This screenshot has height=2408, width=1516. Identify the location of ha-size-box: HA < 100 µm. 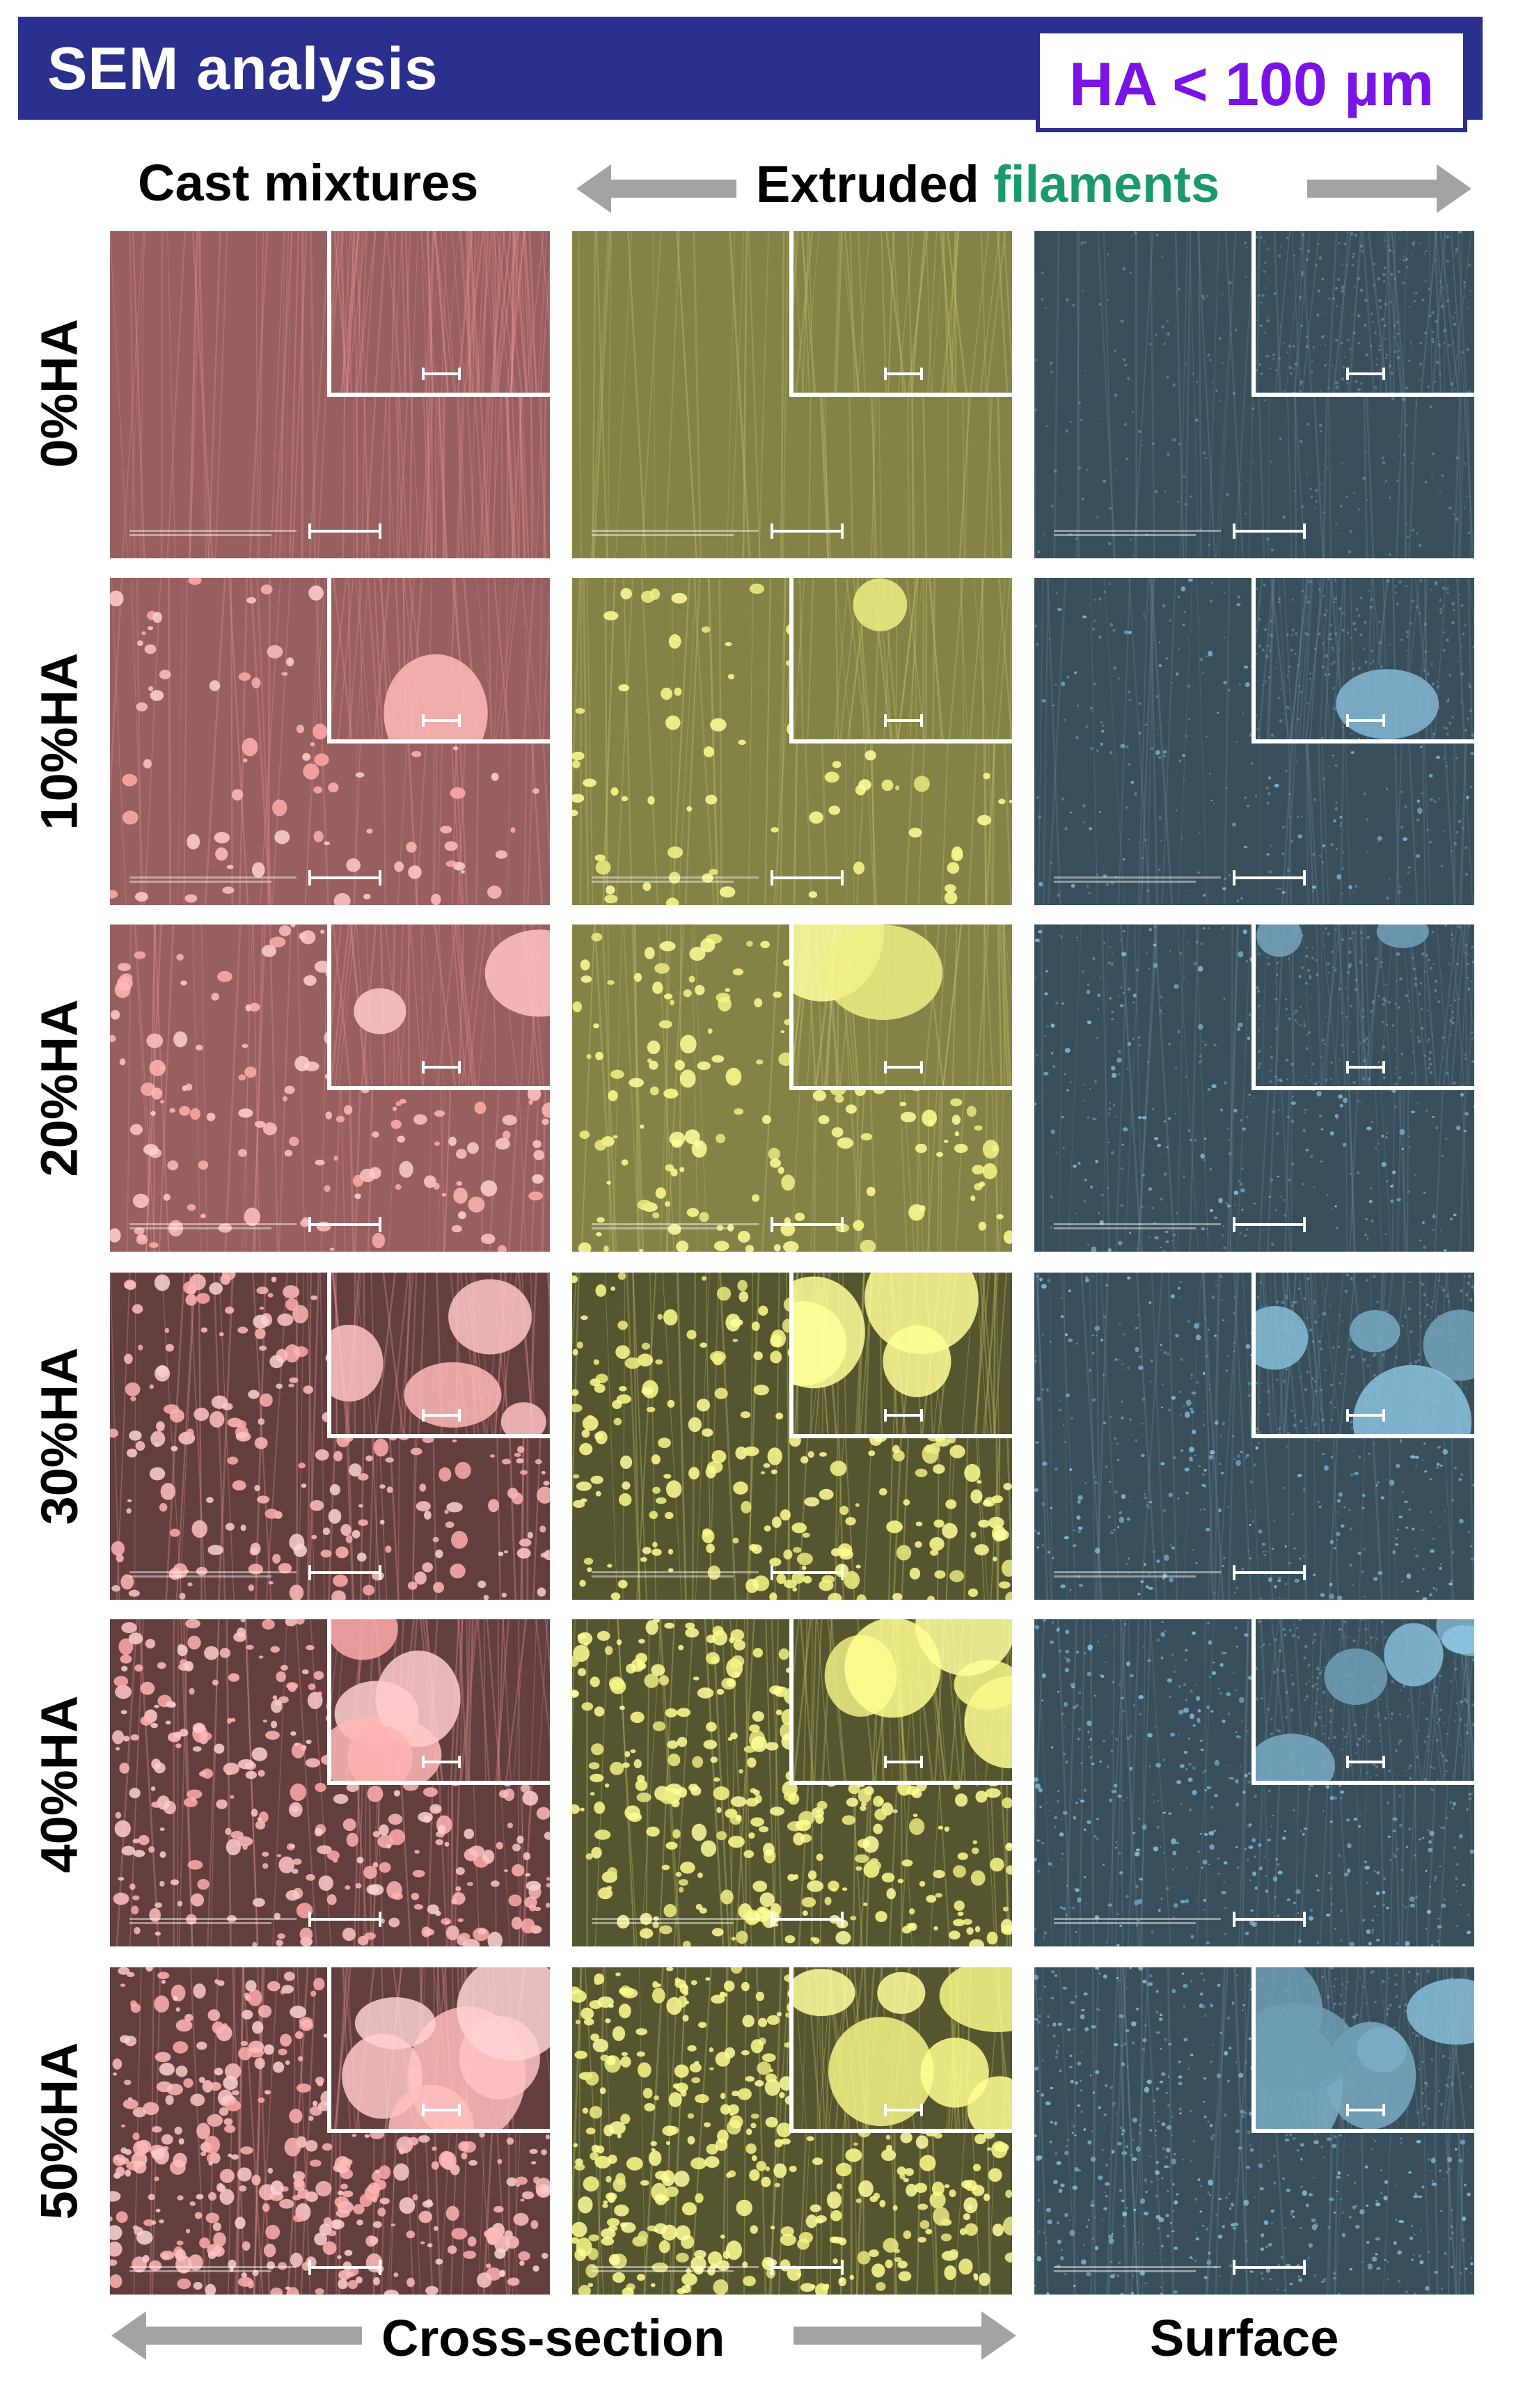
(1251, 80).